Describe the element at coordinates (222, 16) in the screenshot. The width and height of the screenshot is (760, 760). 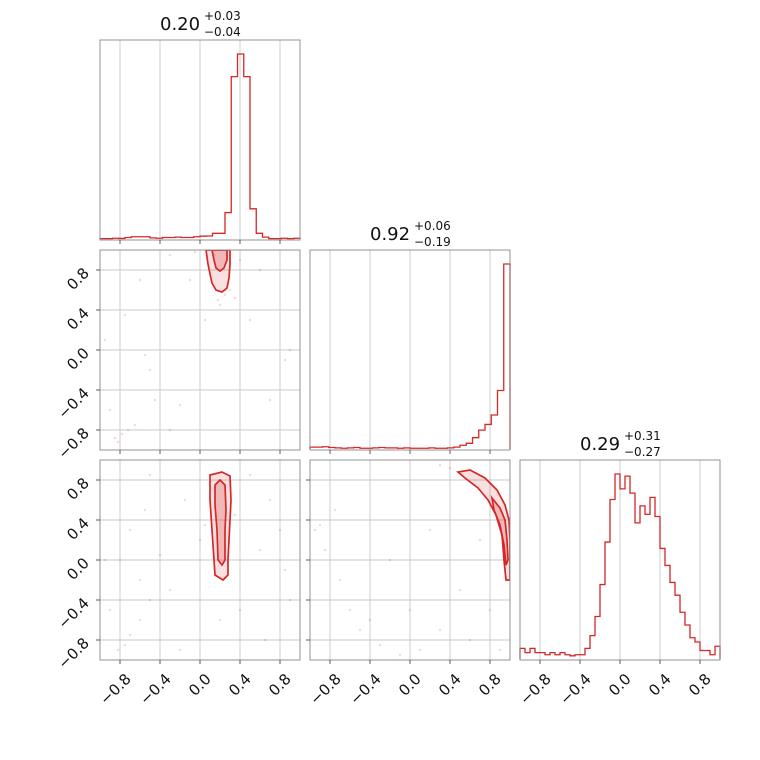
I see `title-plus: +0.03` at that location.